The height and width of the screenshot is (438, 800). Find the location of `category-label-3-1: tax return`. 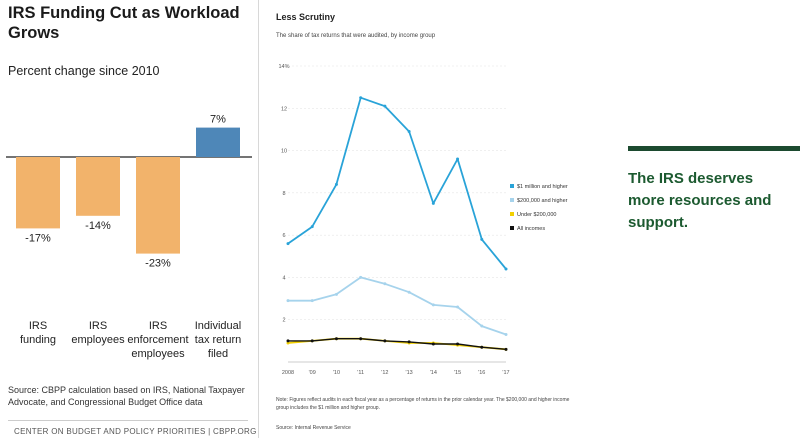

category-label-3-1: tax return is located at coordinates (218, 340).